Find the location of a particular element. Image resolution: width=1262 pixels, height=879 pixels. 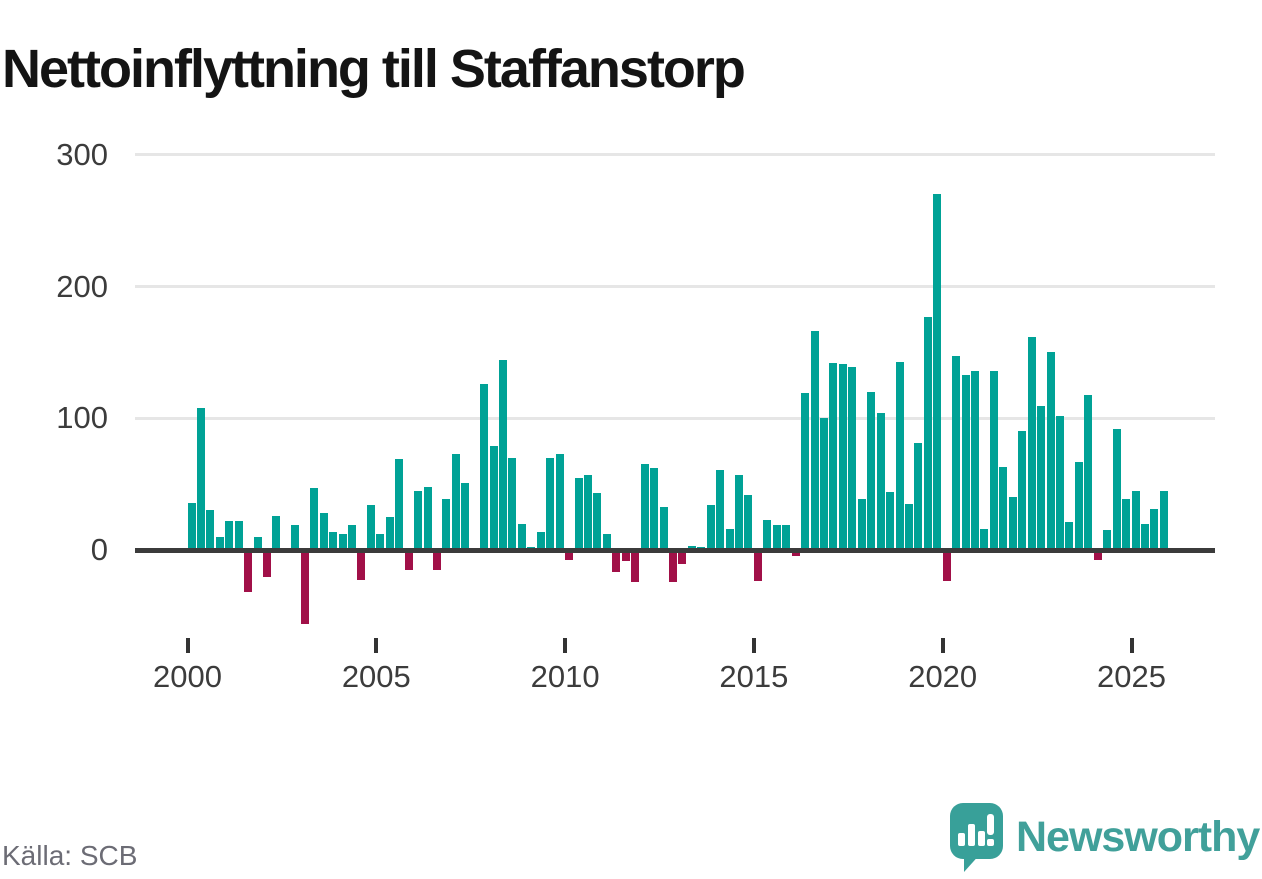

logo-bubble-icon is located at coordinates (976, 831).